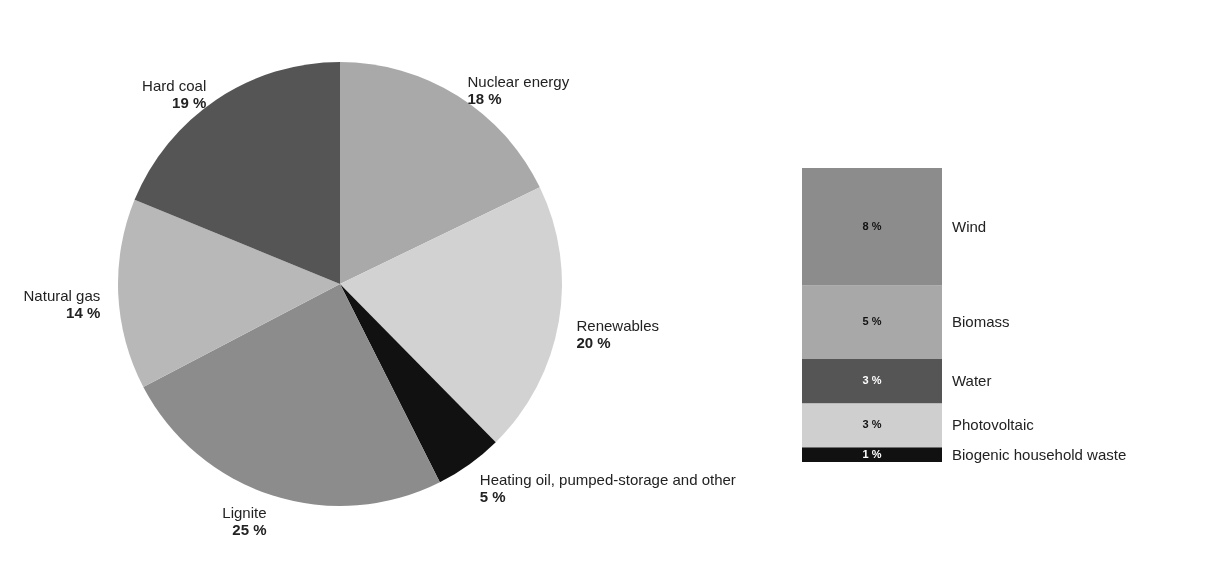  I want to click on slice-label: Heating oil, pumped-storage and other, so click(607, 480).